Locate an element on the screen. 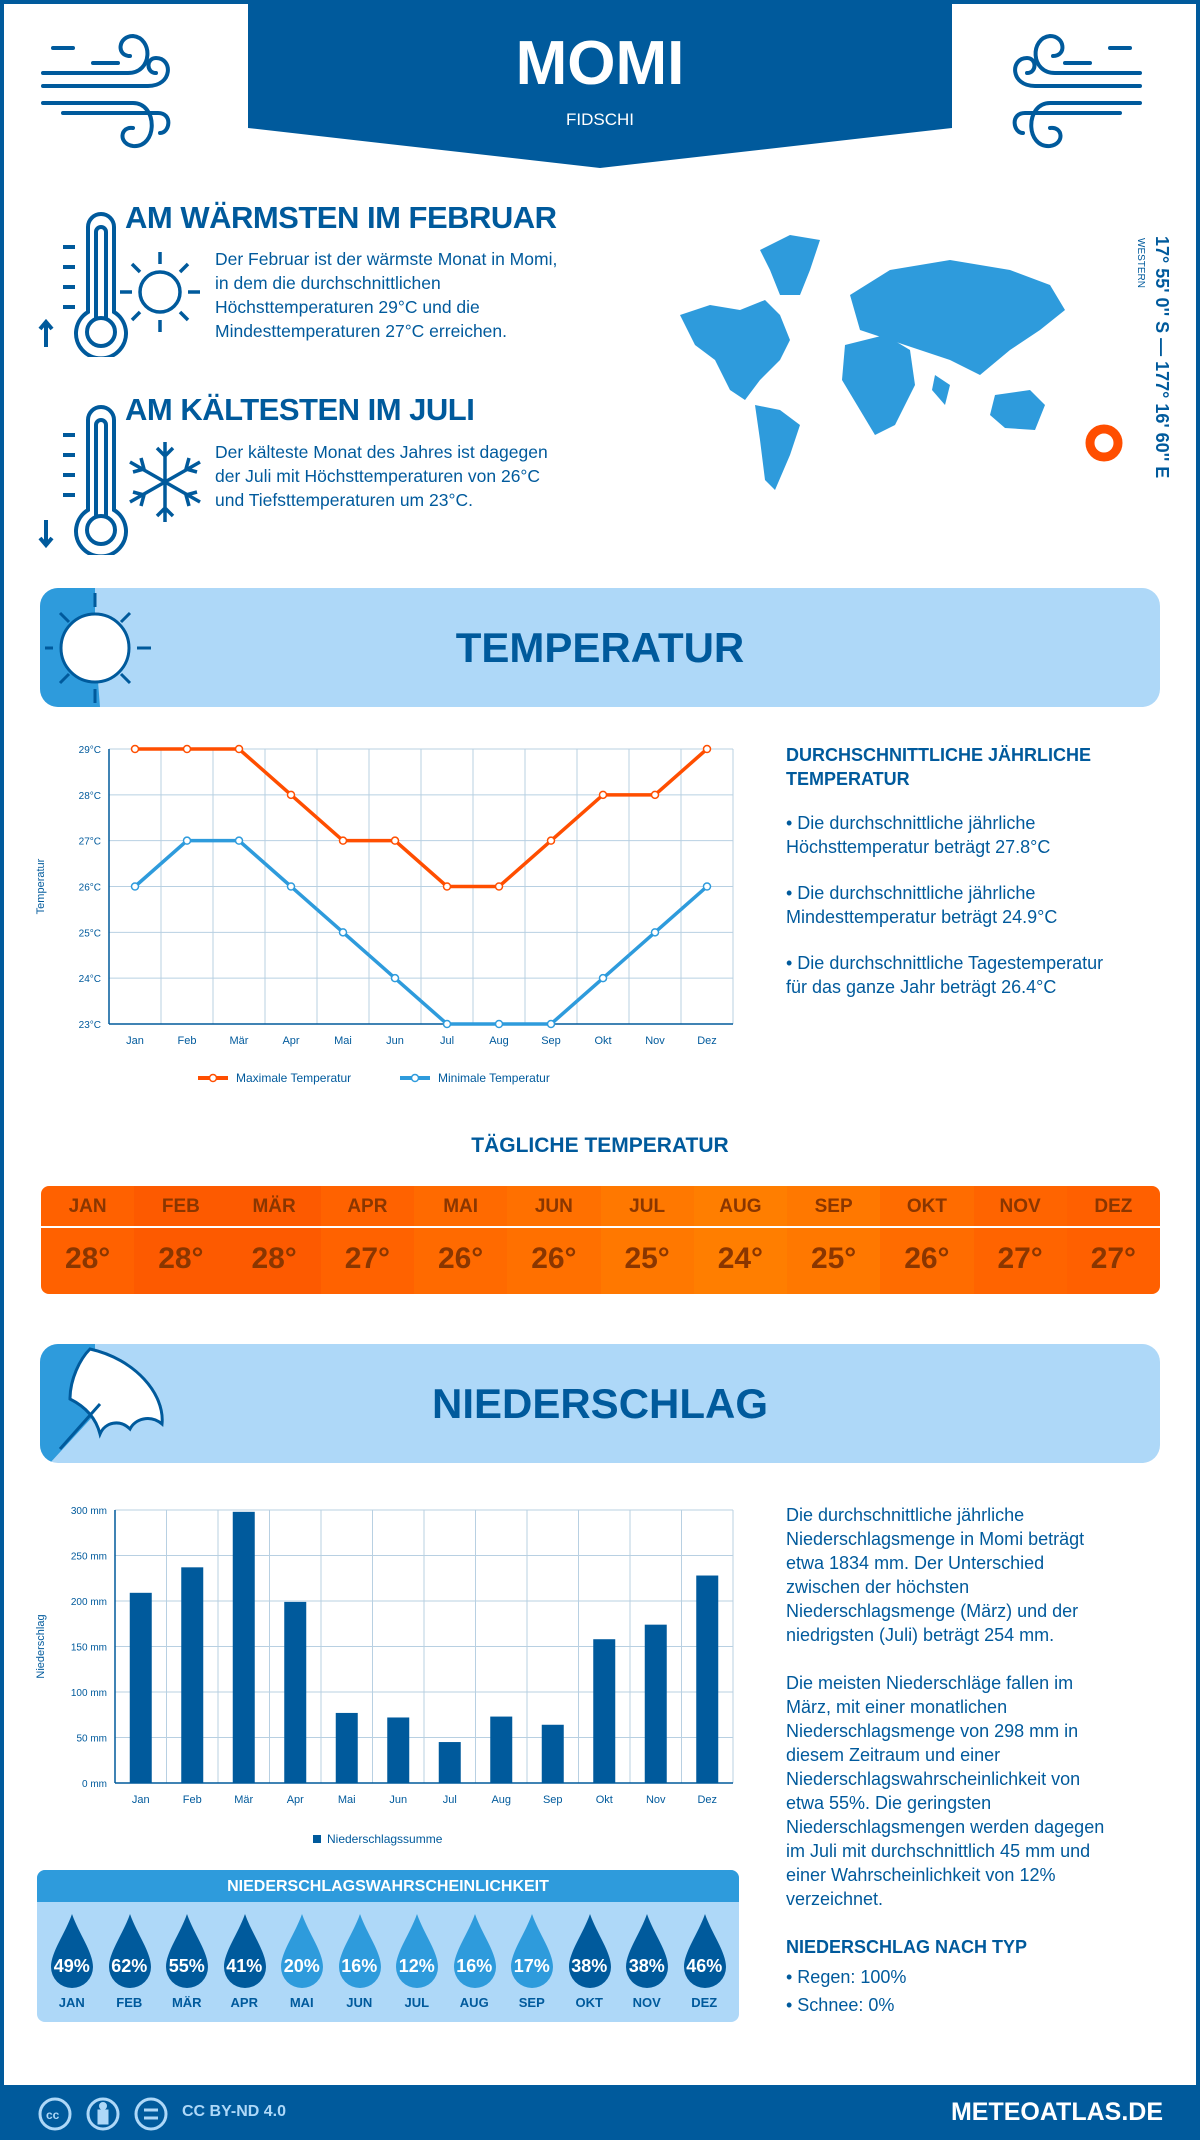 Image resolution: width=1200 pixels, height=2140 pixels. x-tick-label: Mär is located at coordinates (239, 1041).